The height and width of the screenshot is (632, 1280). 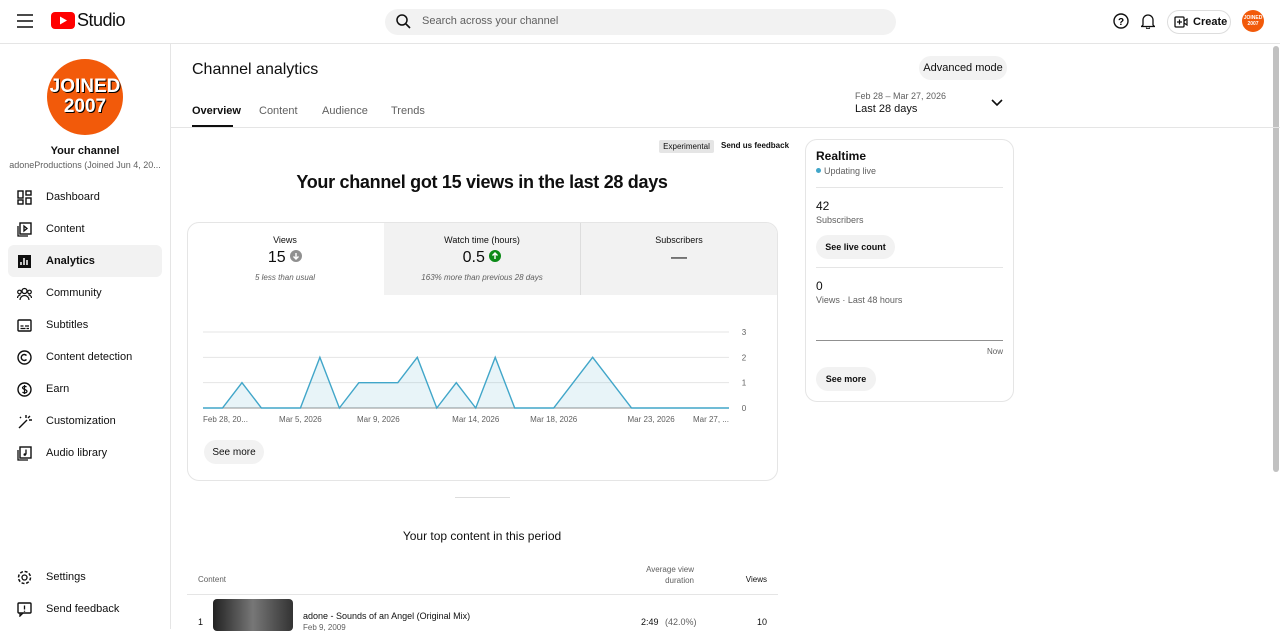 I want to click on menu-item: Customization, so click(x=85, y=421).